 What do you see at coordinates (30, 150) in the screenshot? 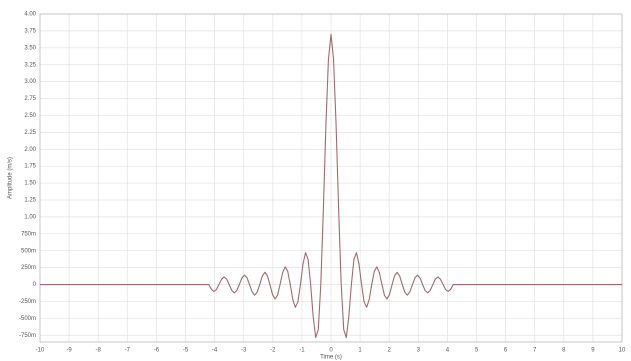
I see `y-tick-label: 2.00` at bounding box center [30, 150].